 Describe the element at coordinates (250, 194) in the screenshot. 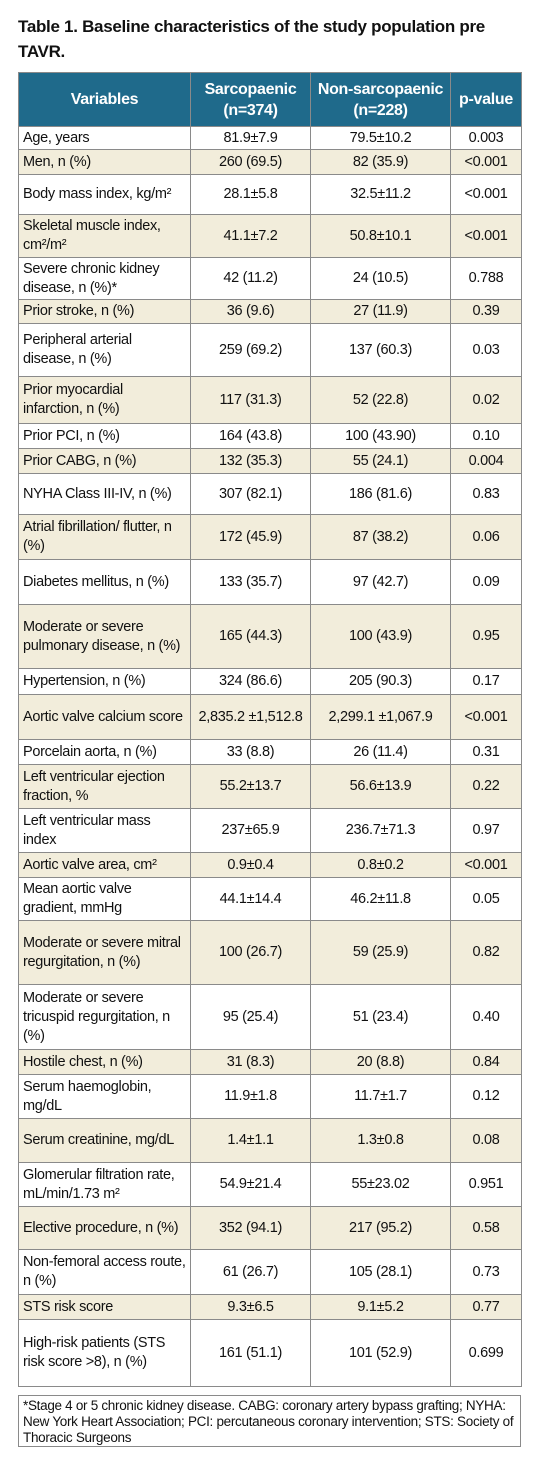

I see `value-cell: 28.1±5.8` at that location.